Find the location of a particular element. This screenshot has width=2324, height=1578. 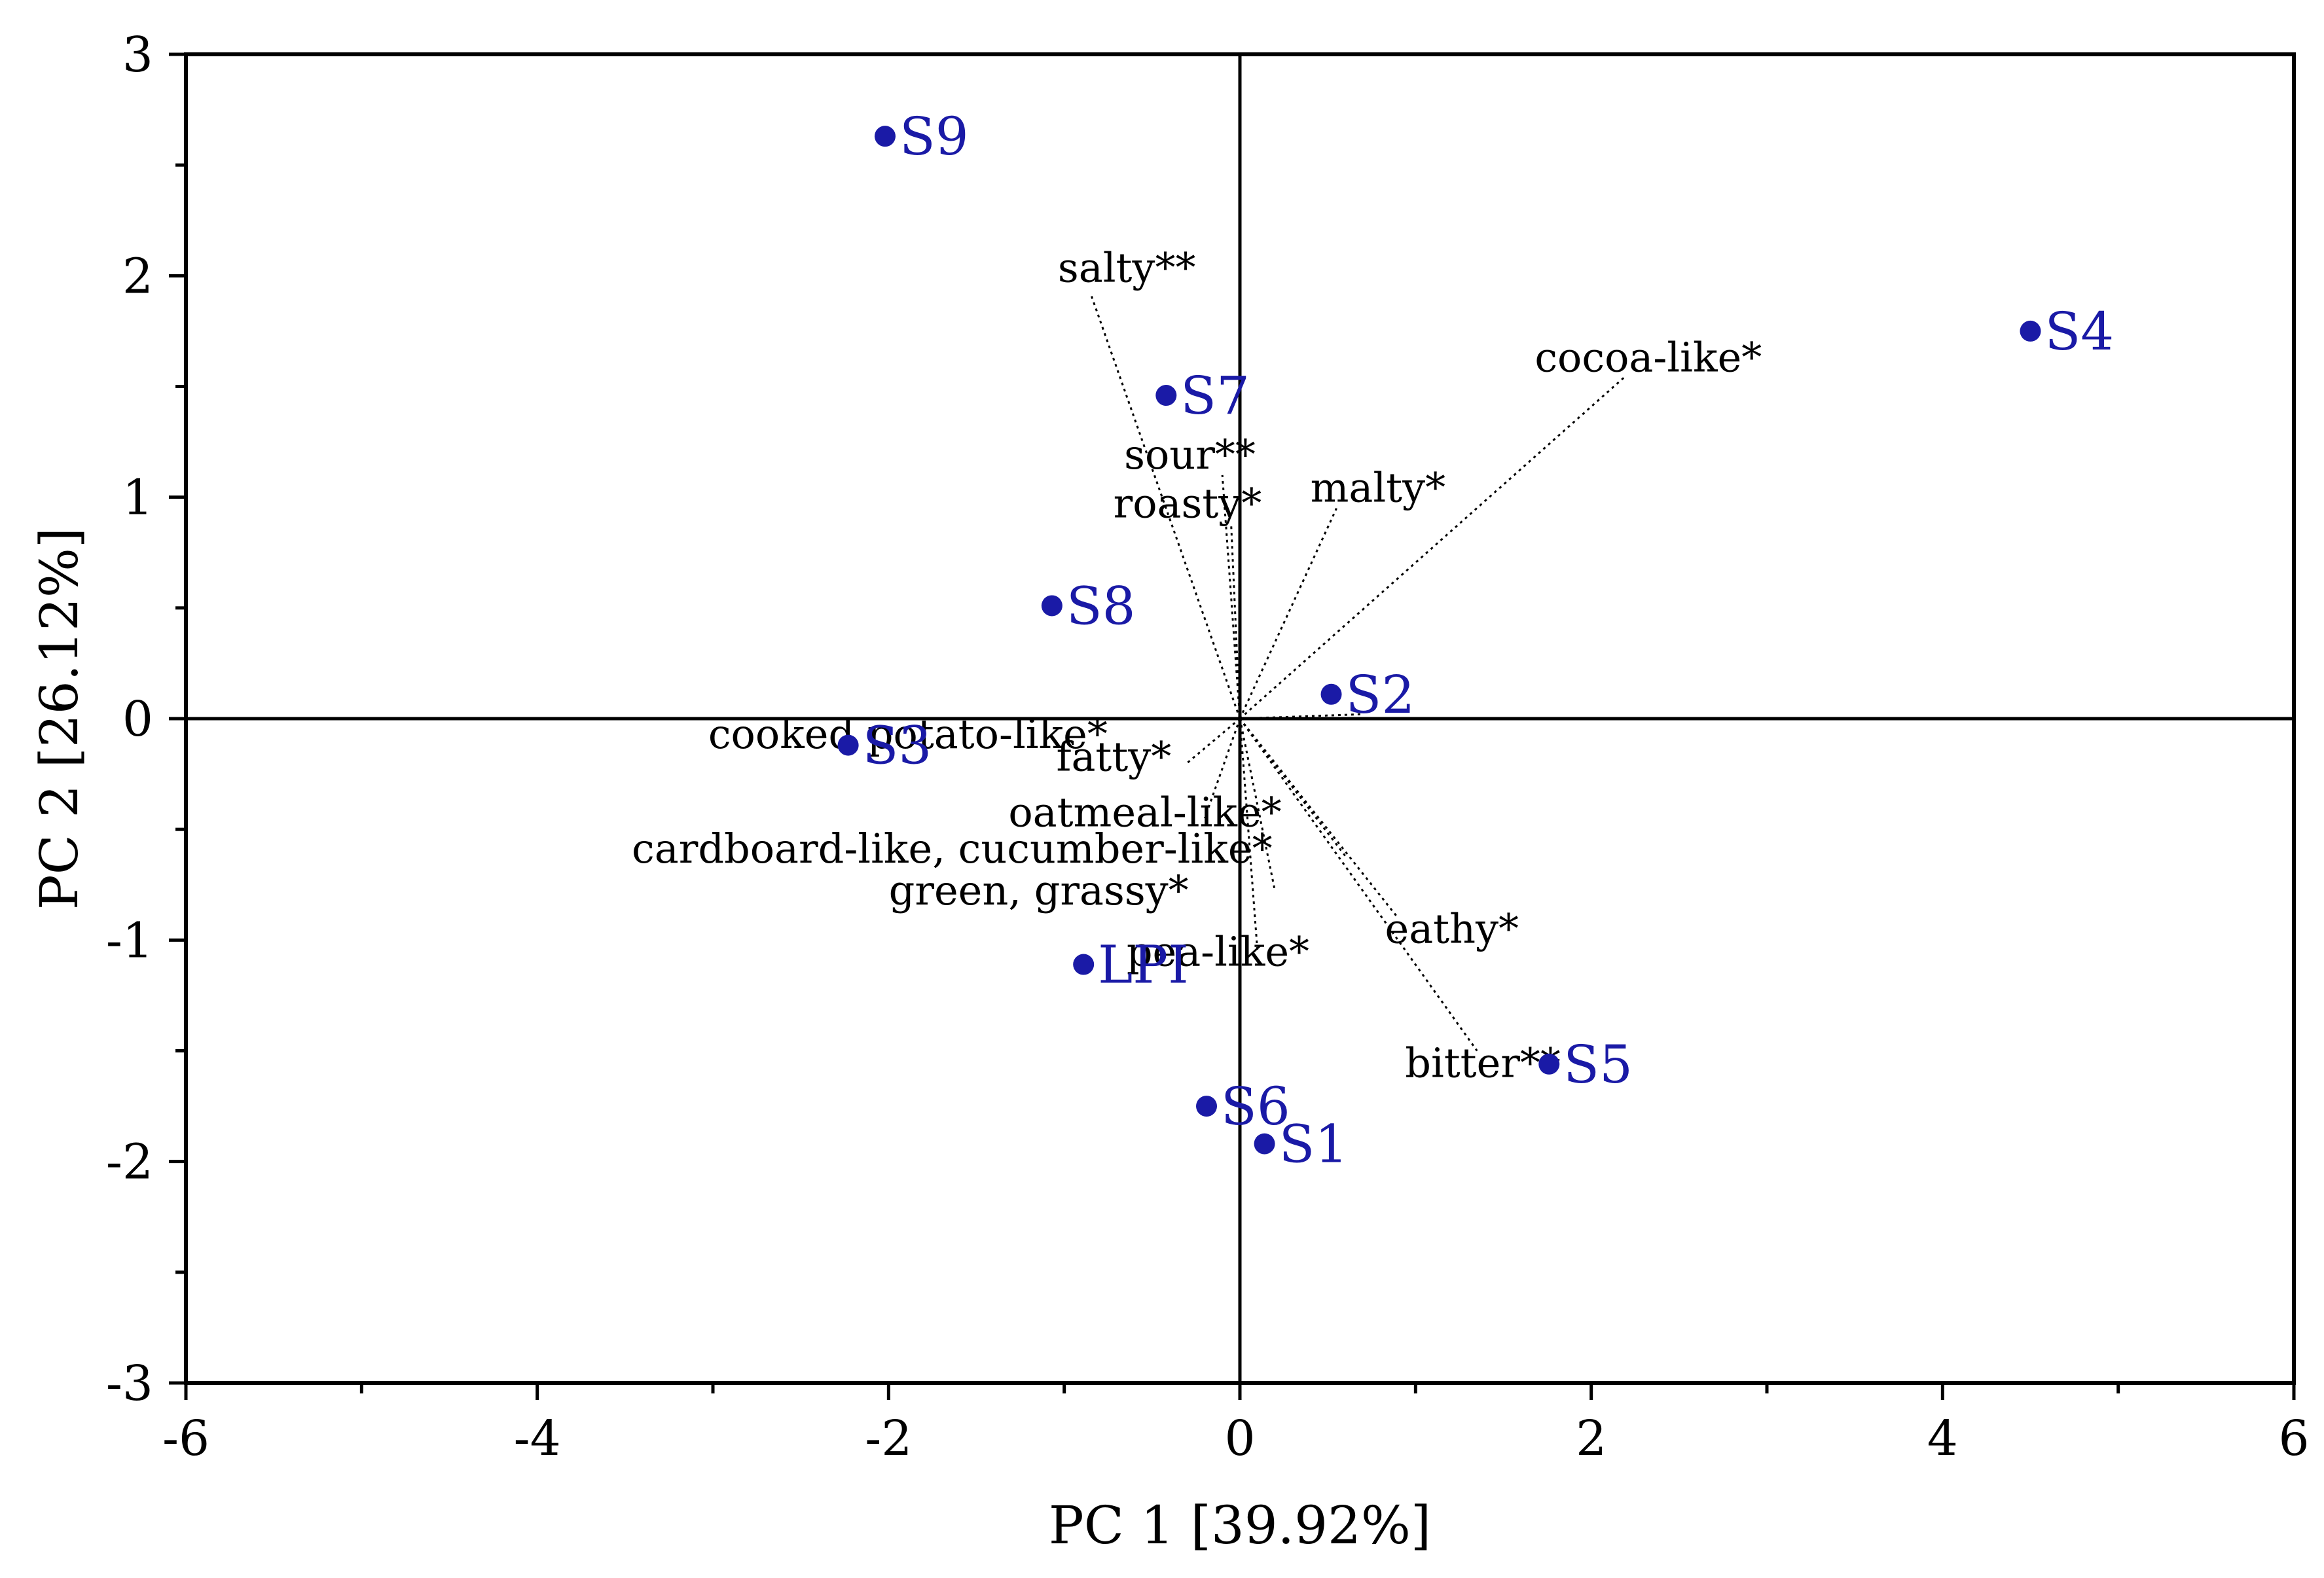

loading-label: malty* is located at coordinates (1378, 488).